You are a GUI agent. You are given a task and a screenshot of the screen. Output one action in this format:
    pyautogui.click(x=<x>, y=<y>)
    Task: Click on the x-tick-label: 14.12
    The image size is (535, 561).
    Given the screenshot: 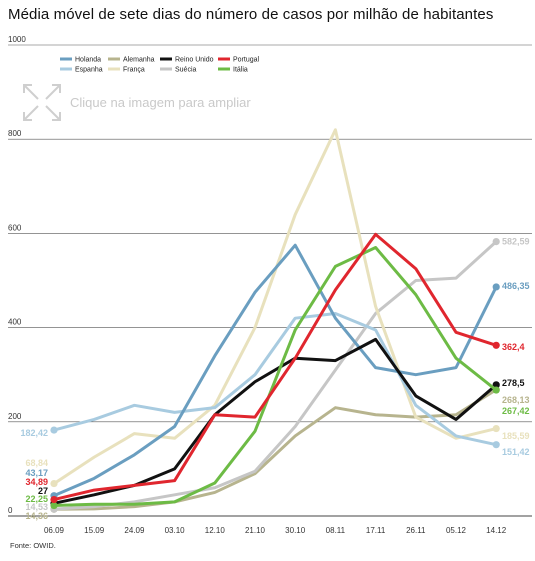 What is the action you would take?
    pyautogui.click(x=496, y=530)
    